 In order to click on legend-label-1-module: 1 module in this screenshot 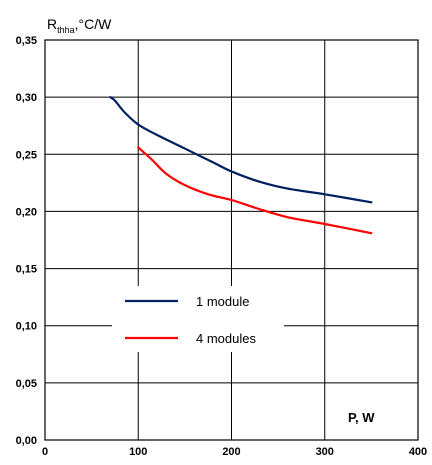, I will do `click(222, 301)`.